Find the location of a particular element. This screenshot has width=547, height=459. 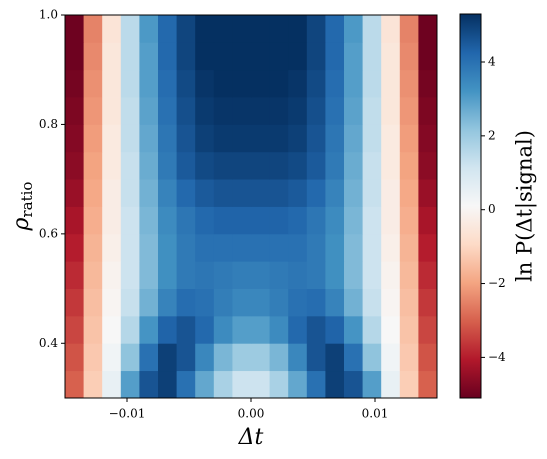

y-axis-title: ρratio is located at coordinates (22, 207).